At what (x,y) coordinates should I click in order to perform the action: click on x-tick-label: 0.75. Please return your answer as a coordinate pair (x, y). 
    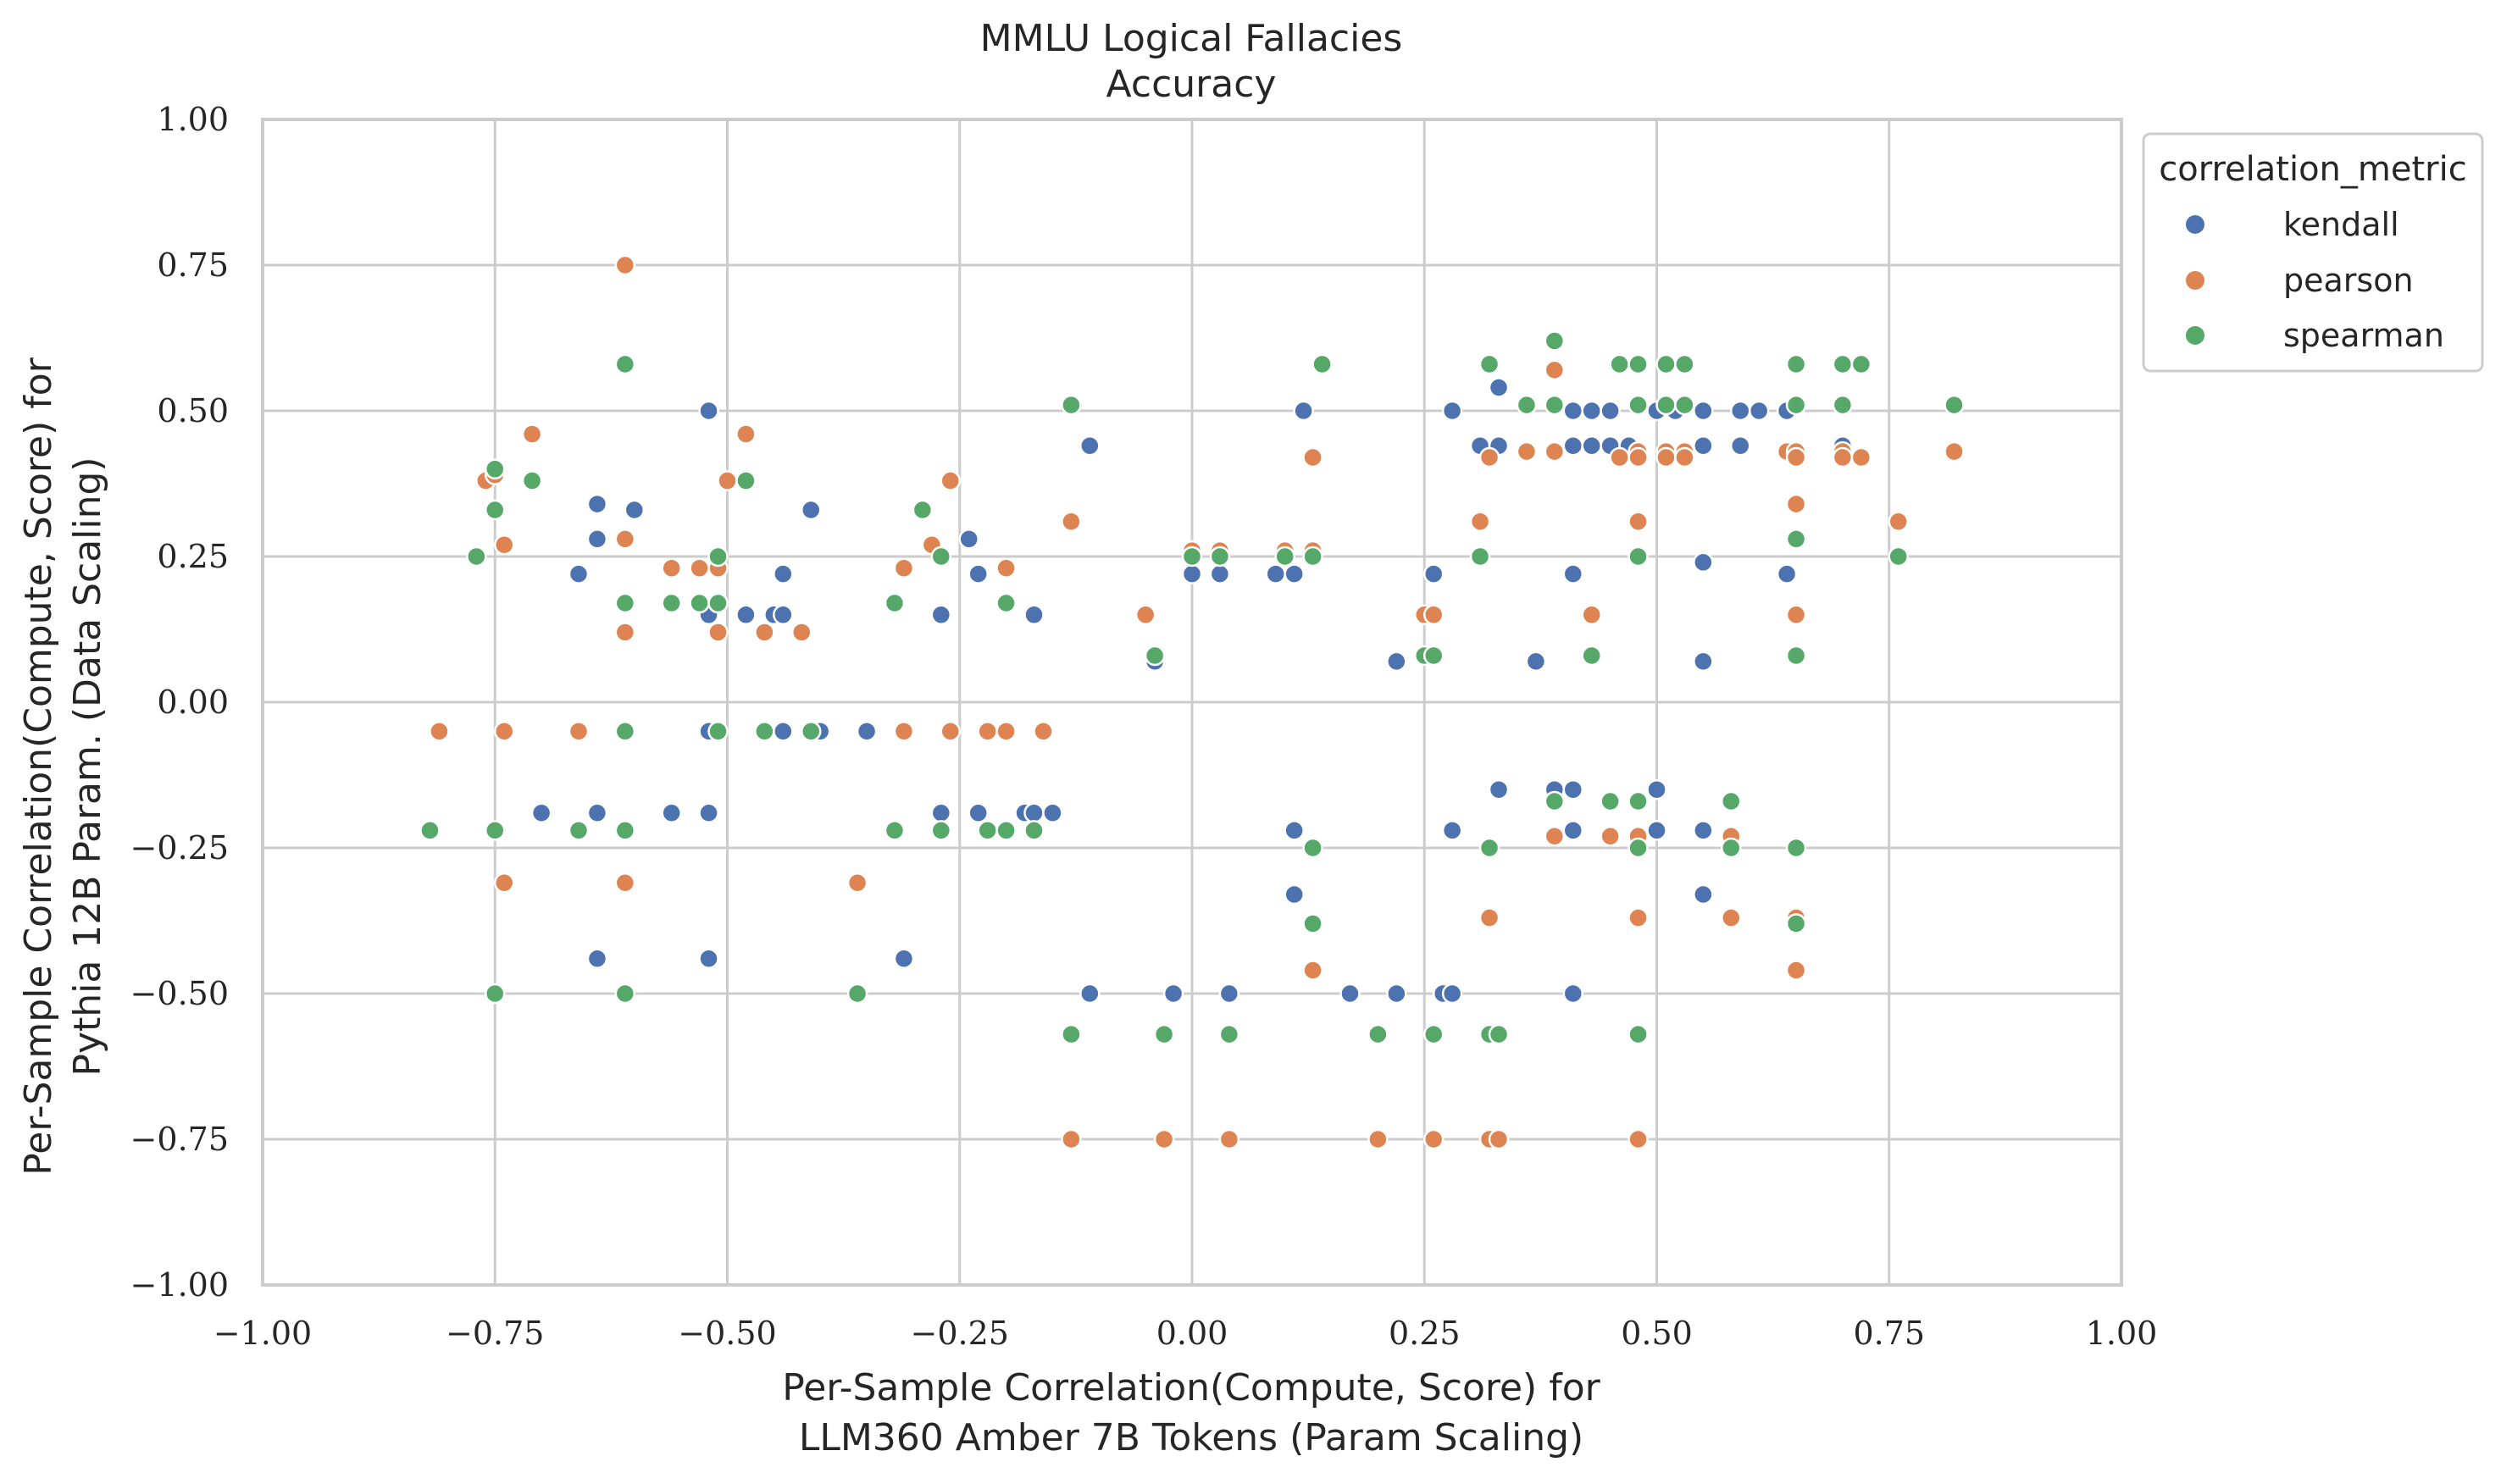
    Looking at the image, I should click on (1889, 1333).